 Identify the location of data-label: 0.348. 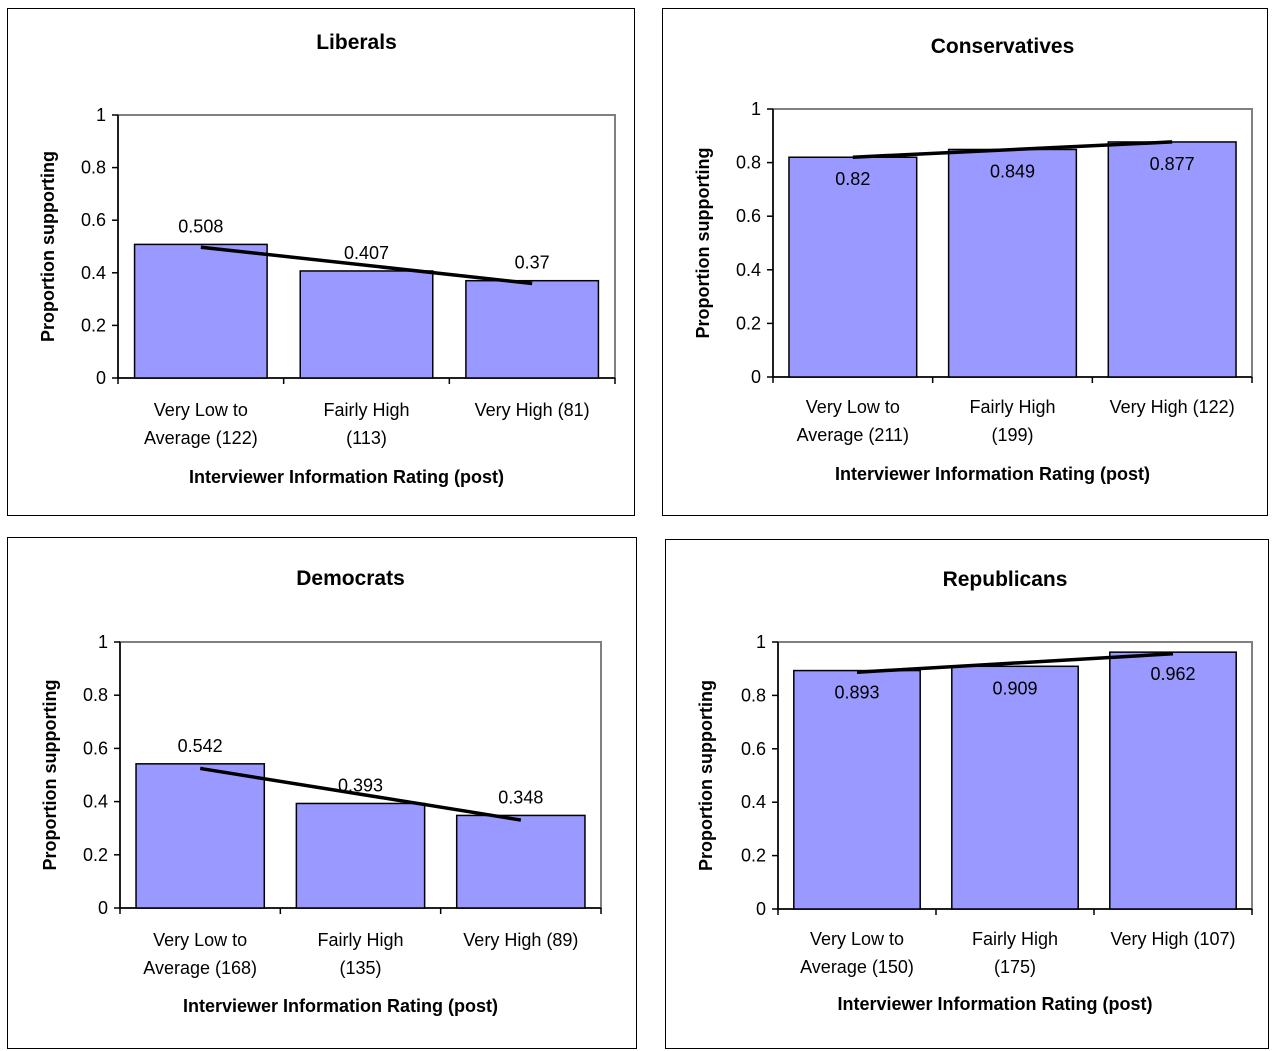
(520, 797).